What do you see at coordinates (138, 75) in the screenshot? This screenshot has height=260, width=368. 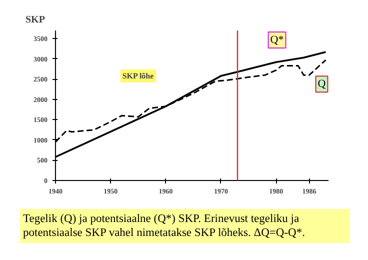 I see `annotation: SKP lõhe` at bounding box center [138, 75].